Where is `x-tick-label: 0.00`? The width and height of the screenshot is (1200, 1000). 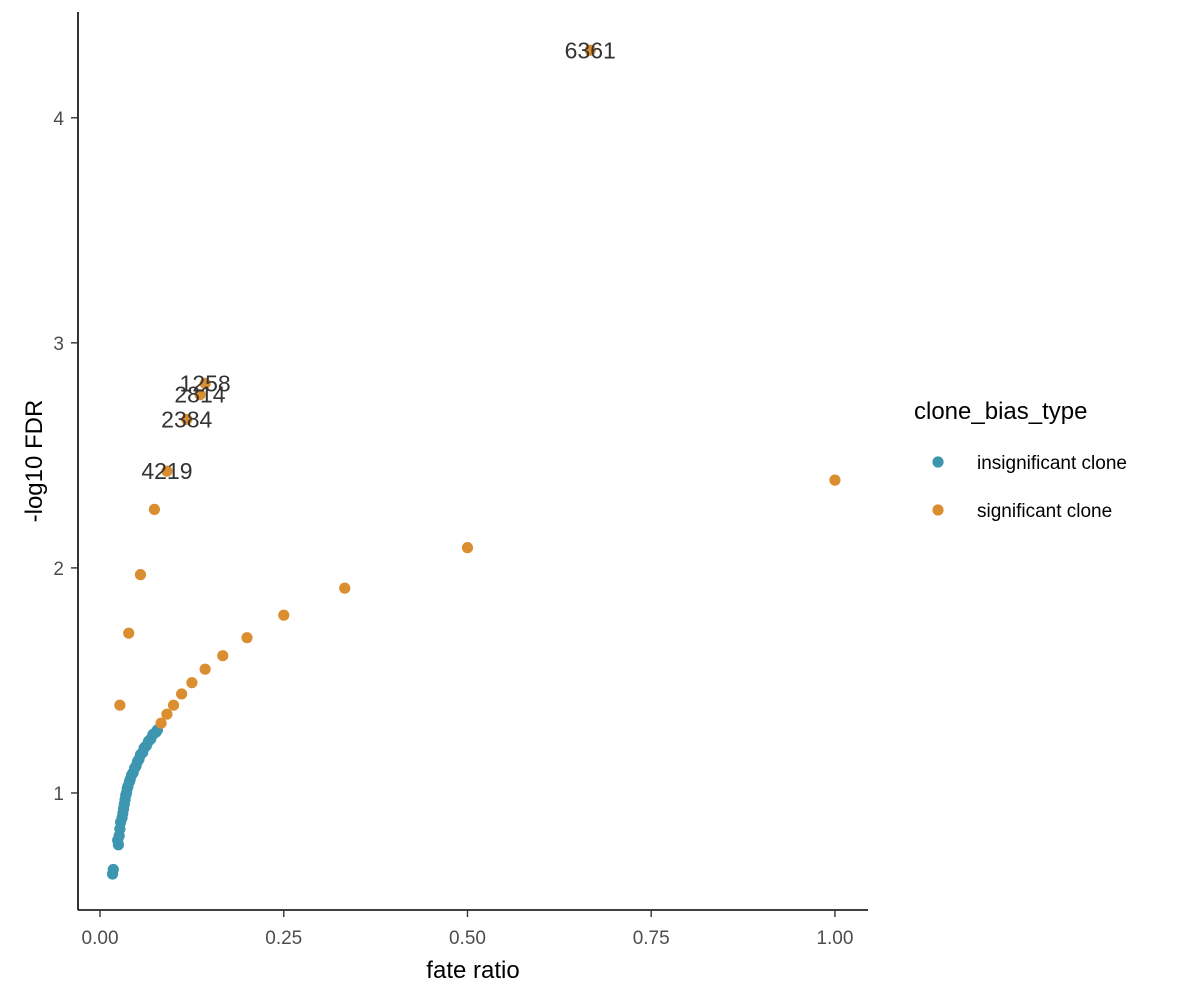 x-tick-label: 0.00 is located at coordinates (100, 938).